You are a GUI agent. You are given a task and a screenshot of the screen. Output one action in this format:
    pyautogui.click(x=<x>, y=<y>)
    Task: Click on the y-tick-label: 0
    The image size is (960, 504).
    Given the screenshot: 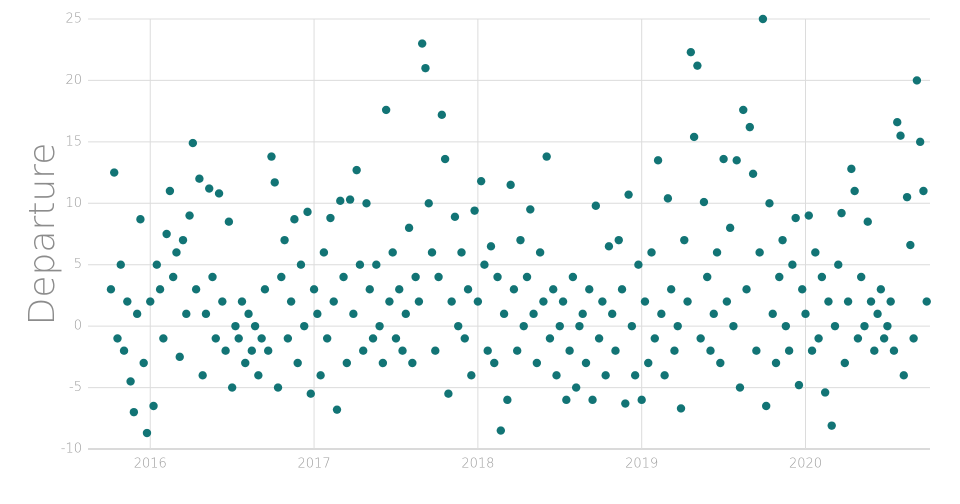 What is the action you would take?
    pyautogui.click(x=78, y=326)
    